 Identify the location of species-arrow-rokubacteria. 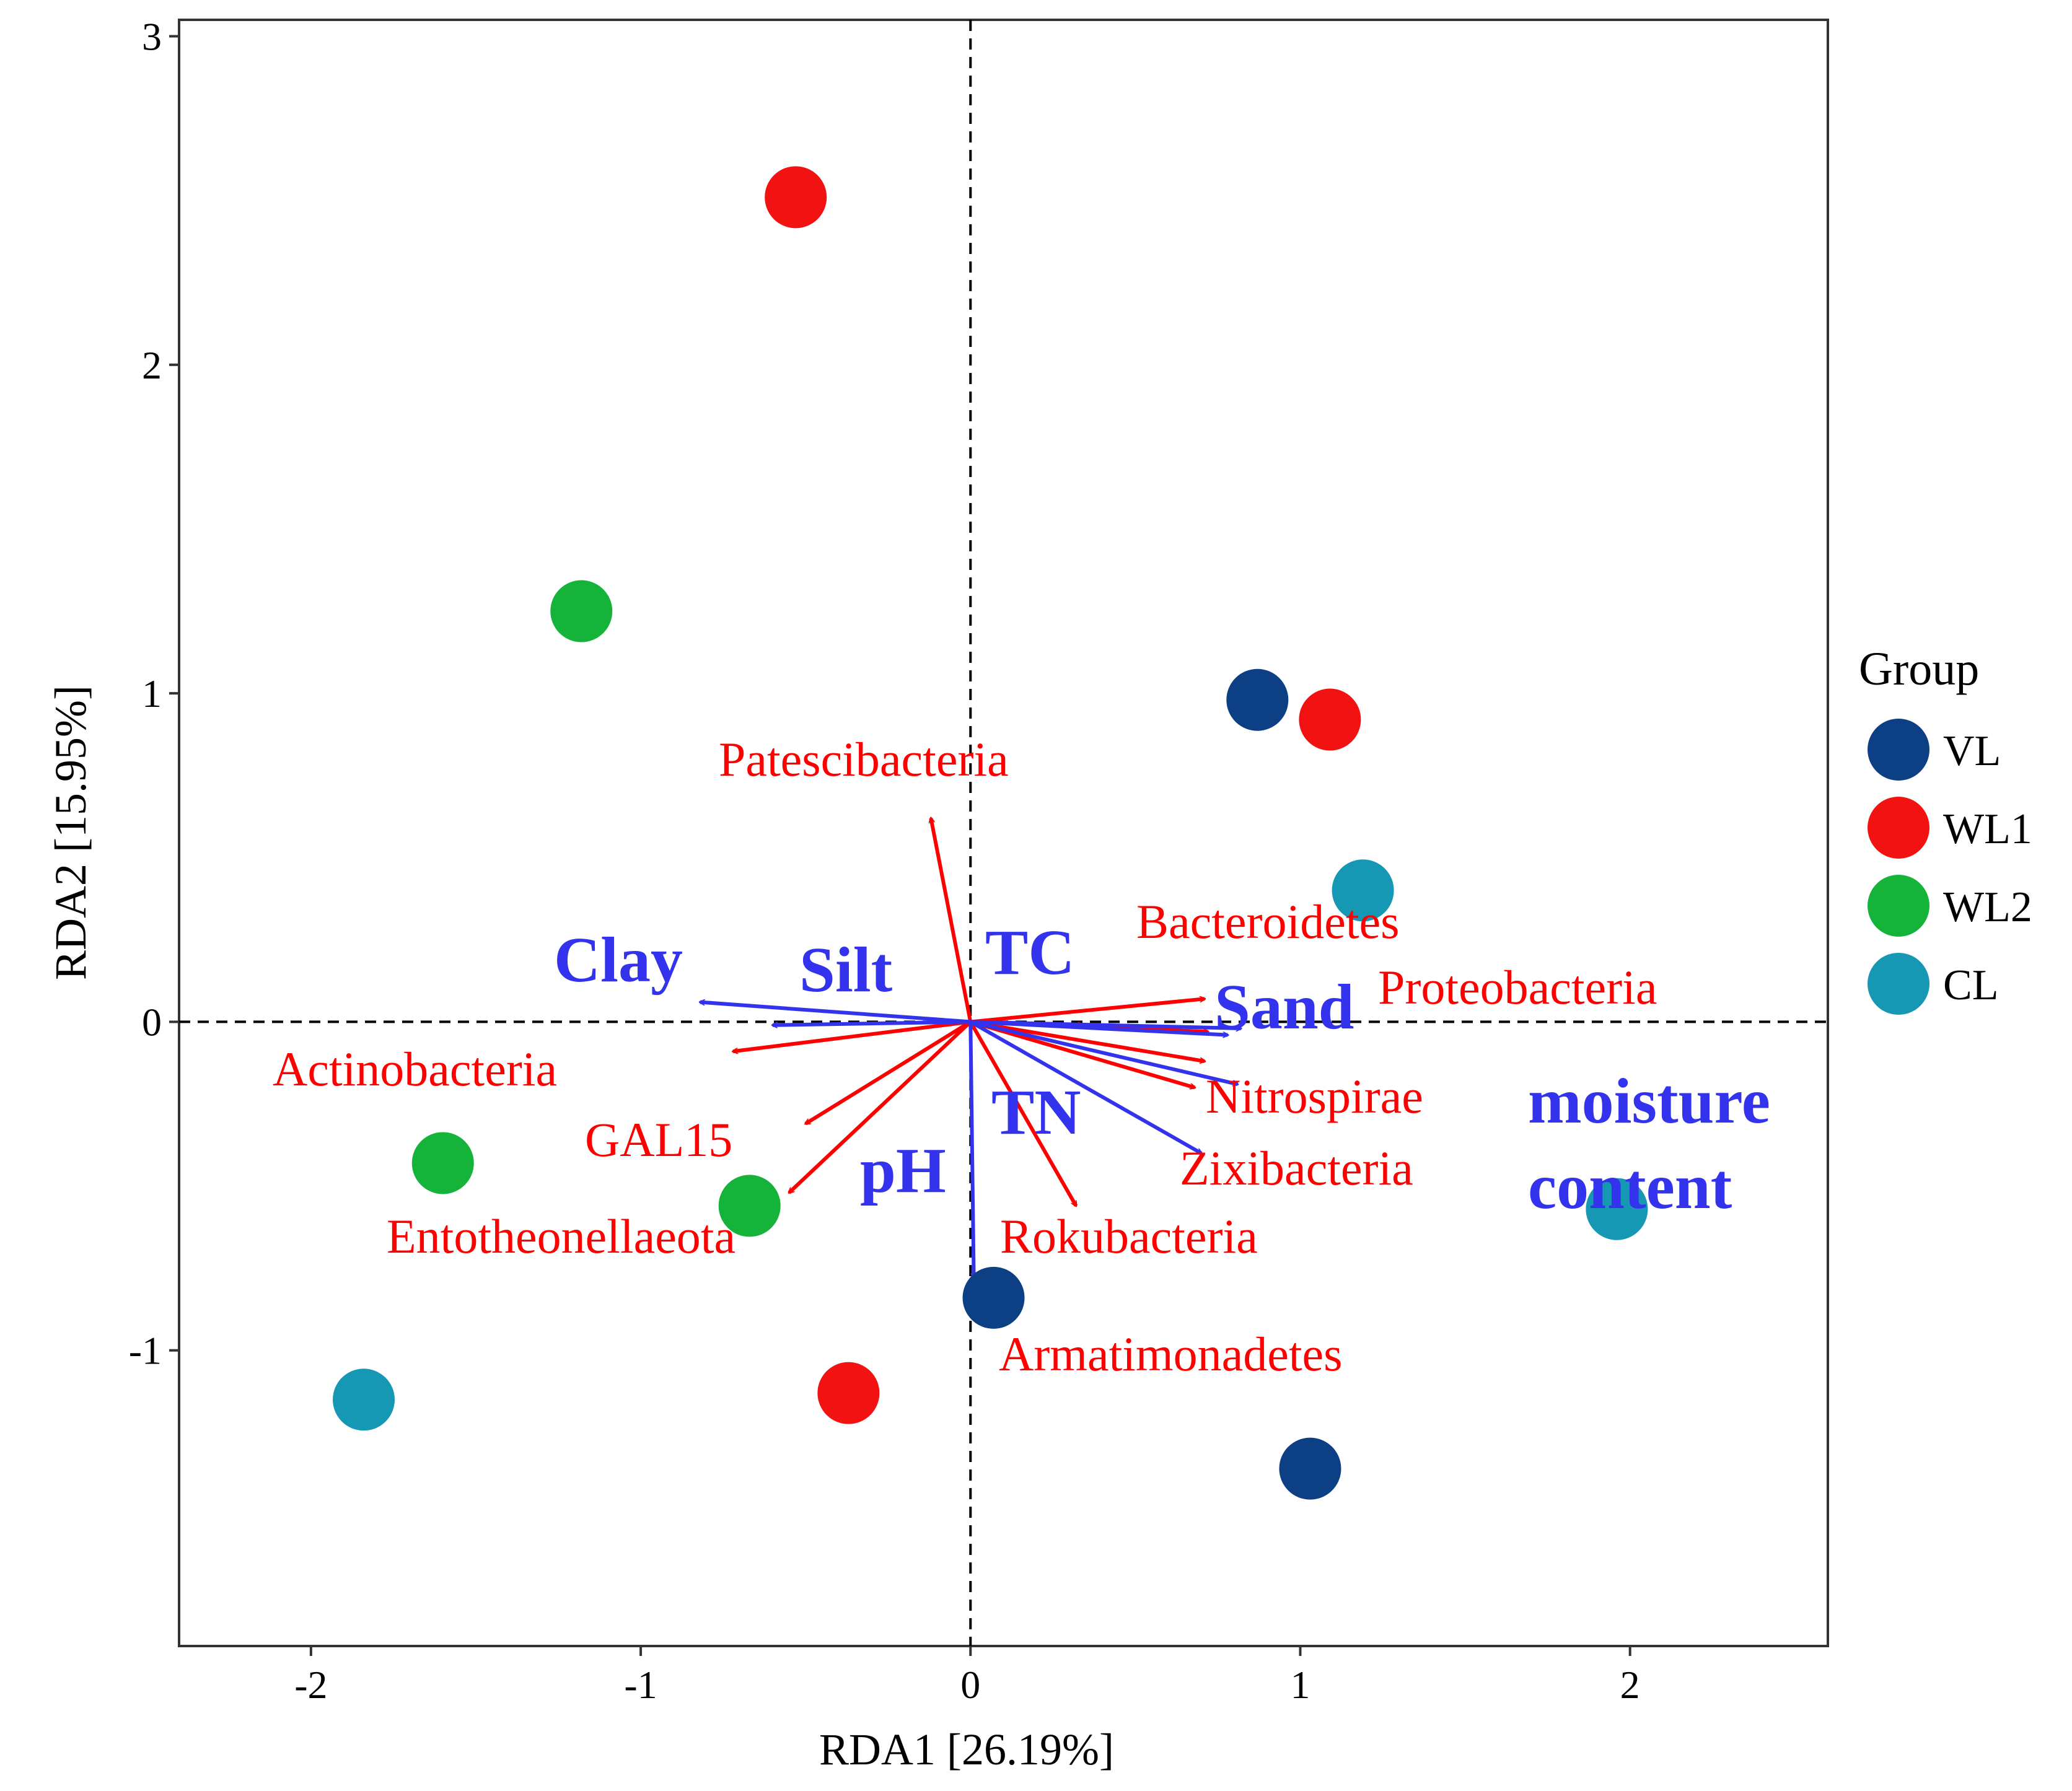
(1023, 1113).